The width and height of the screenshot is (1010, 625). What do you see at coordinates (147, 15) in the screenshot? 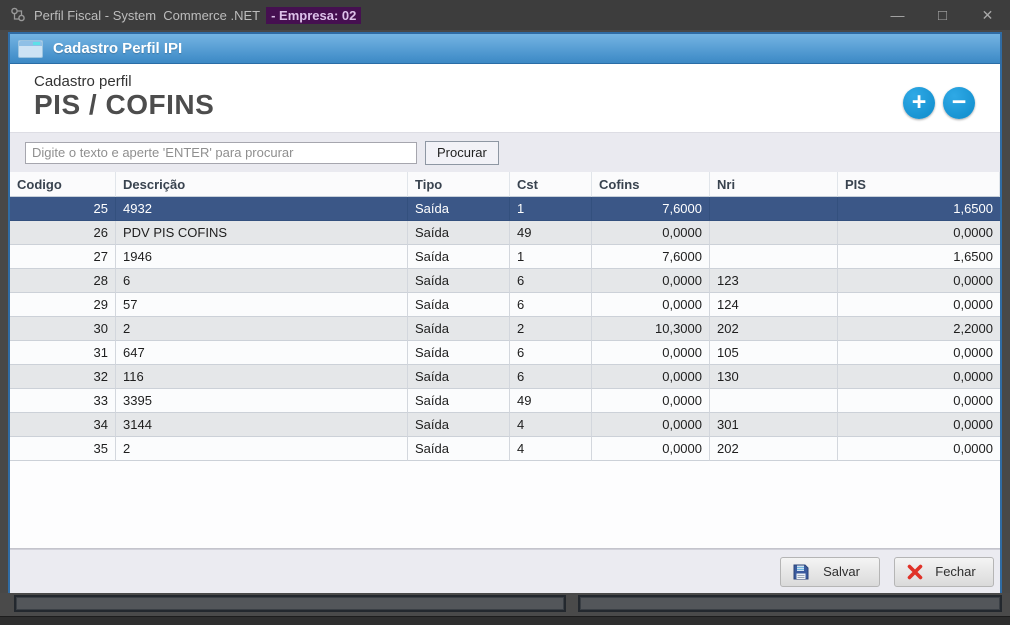
I see `window-title: Perfil Fiscal - System Commerce .NET` at bounding box center [147, 15].